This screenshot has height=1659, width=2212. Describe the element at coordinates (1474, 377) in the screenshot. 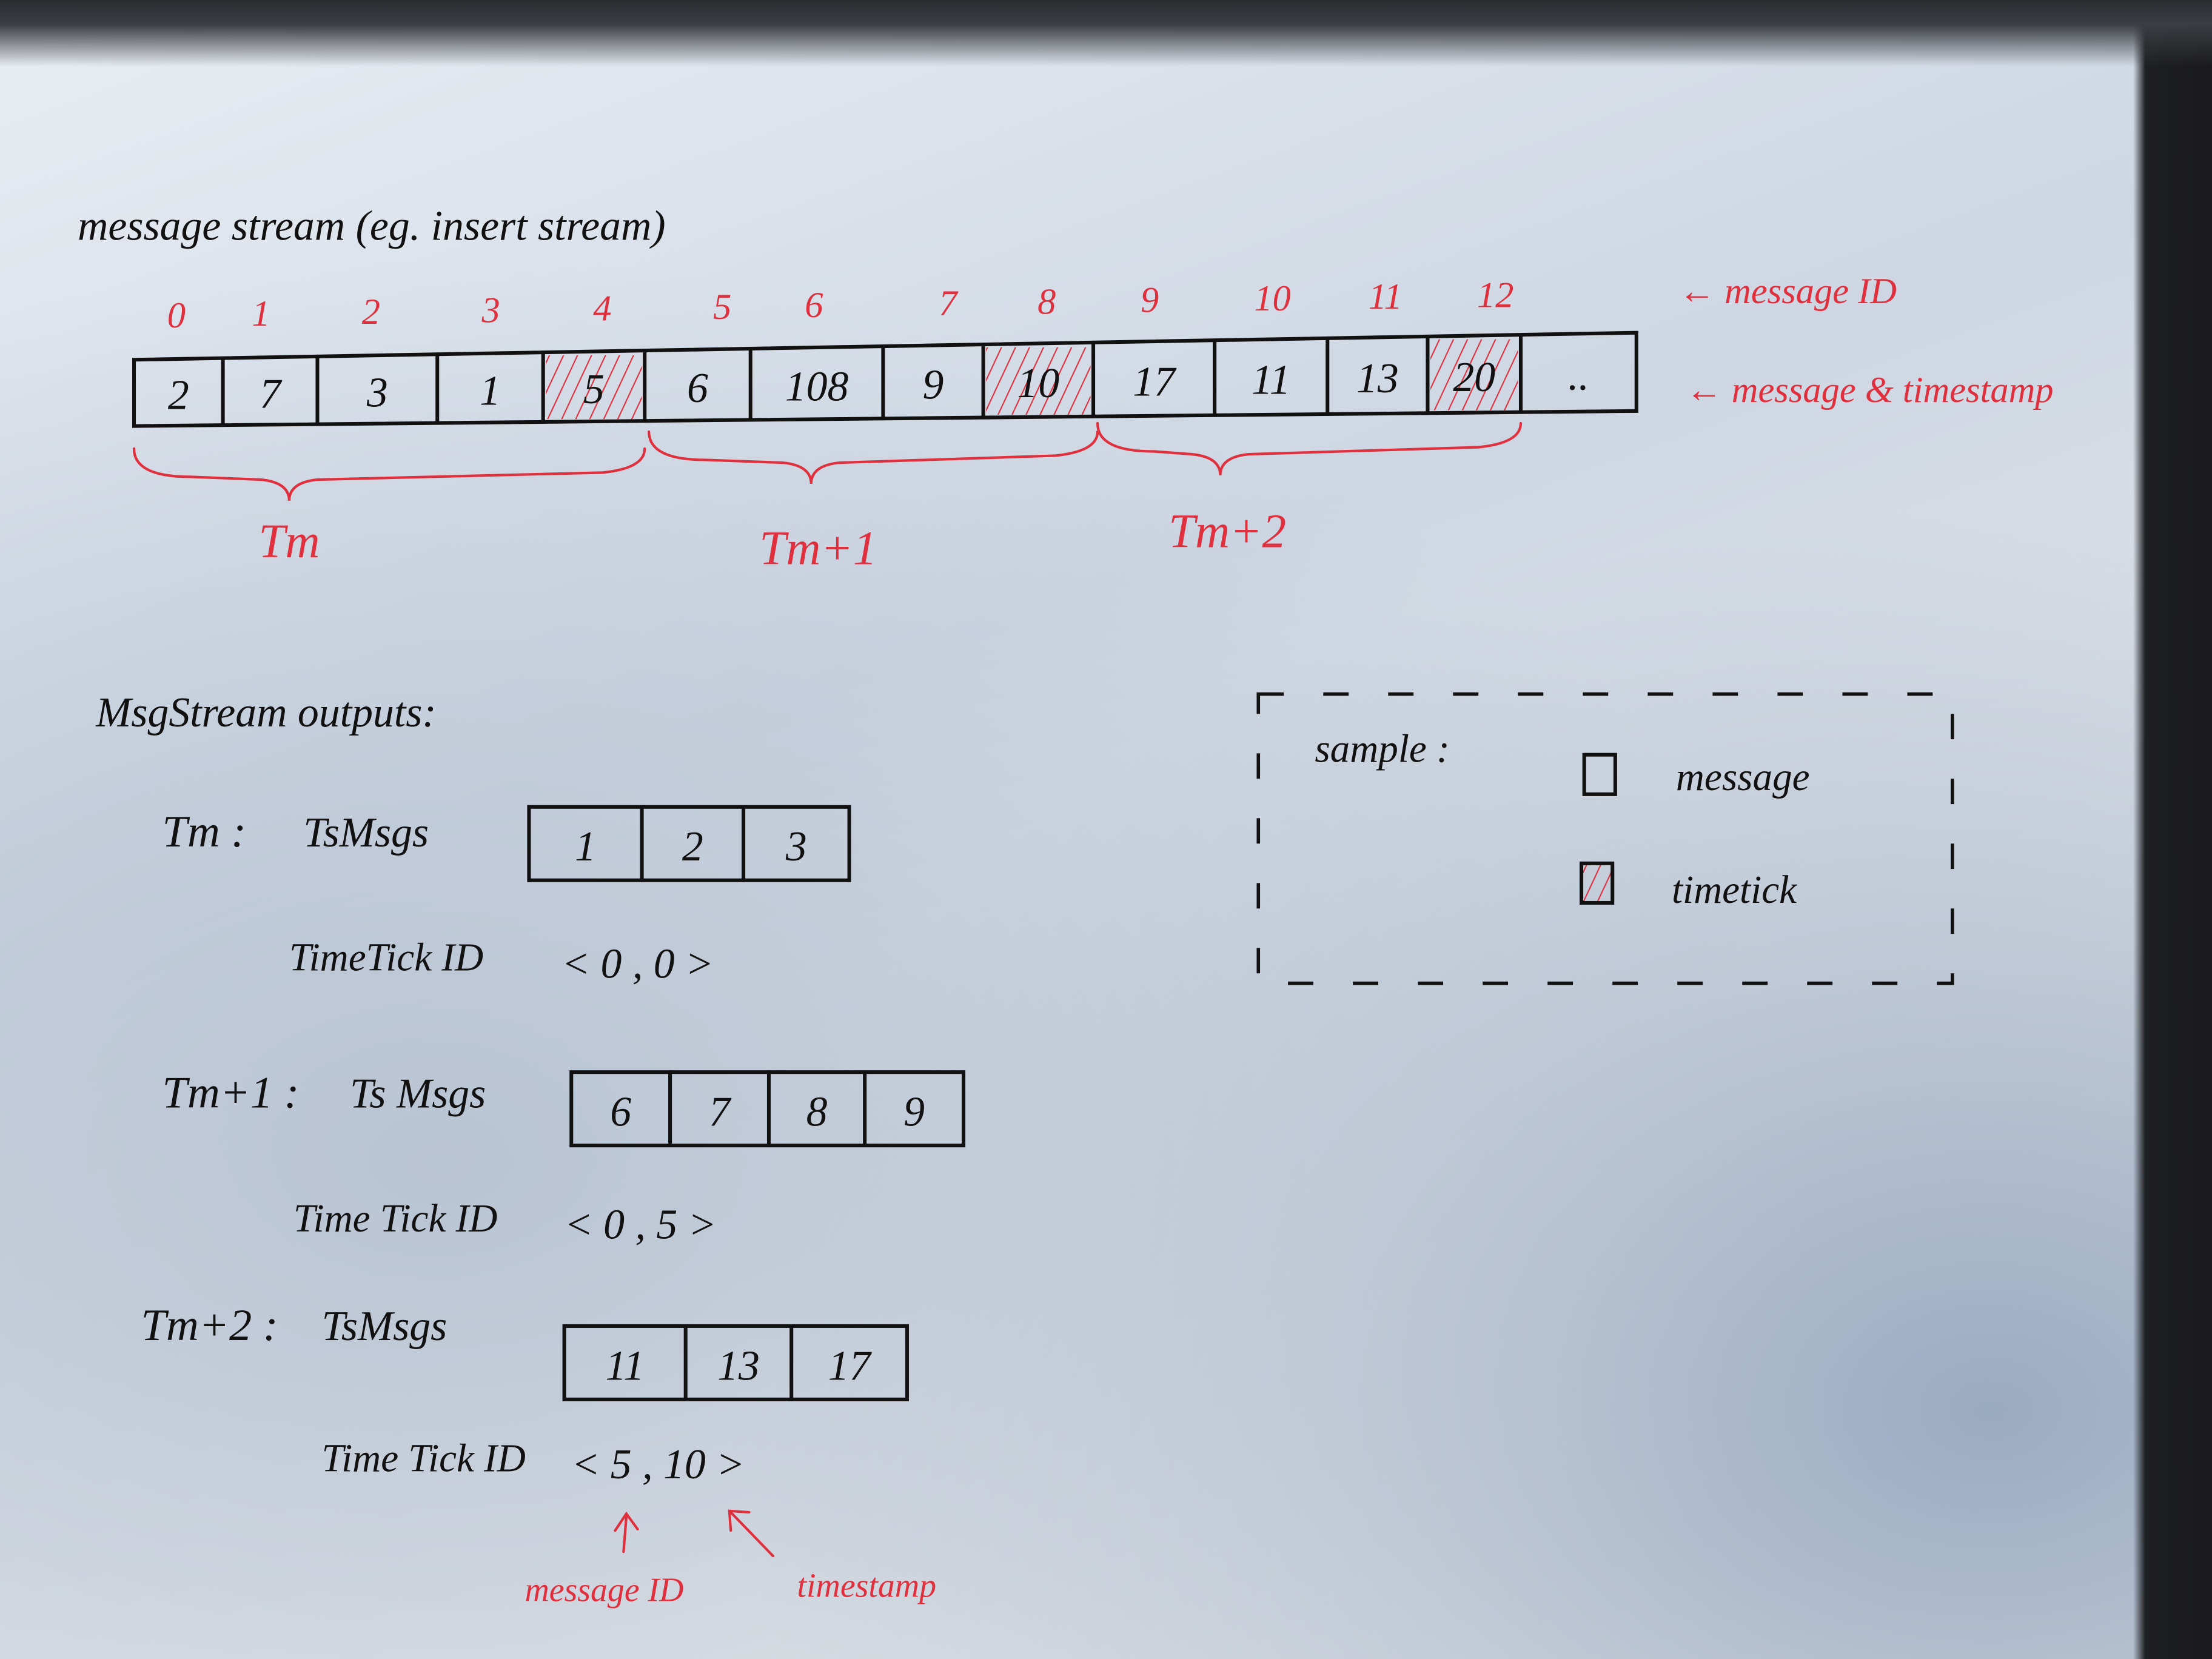

I see `stream-cell-value: 20` at that location.